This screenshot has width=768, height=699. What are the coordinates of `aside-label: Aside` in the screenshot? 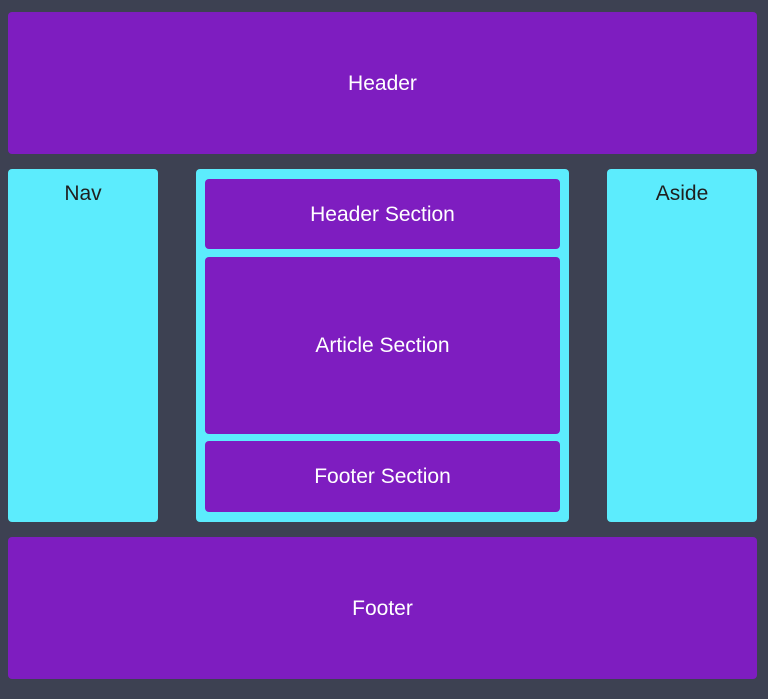 It's located at (682, 193).